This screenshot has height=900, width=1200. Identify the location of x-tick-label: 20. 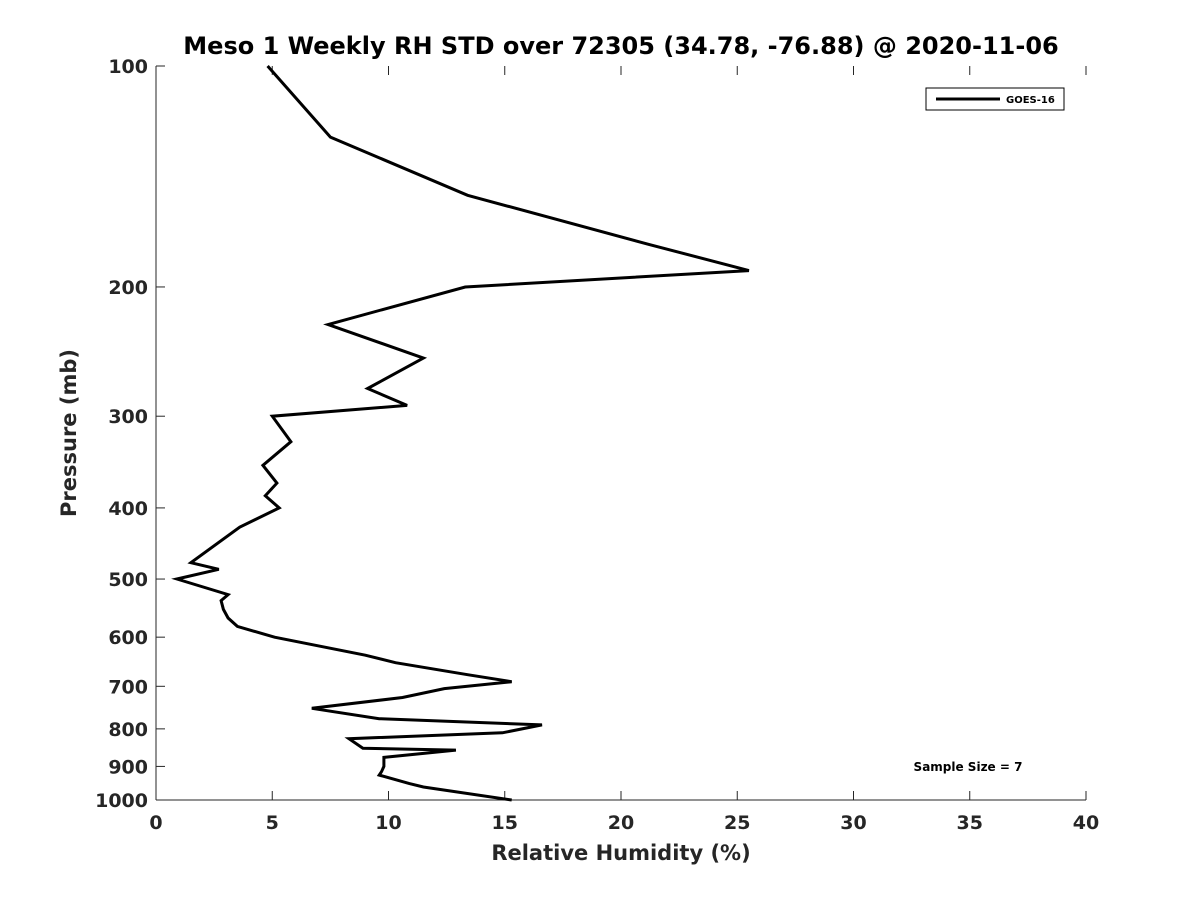
(621, 823).